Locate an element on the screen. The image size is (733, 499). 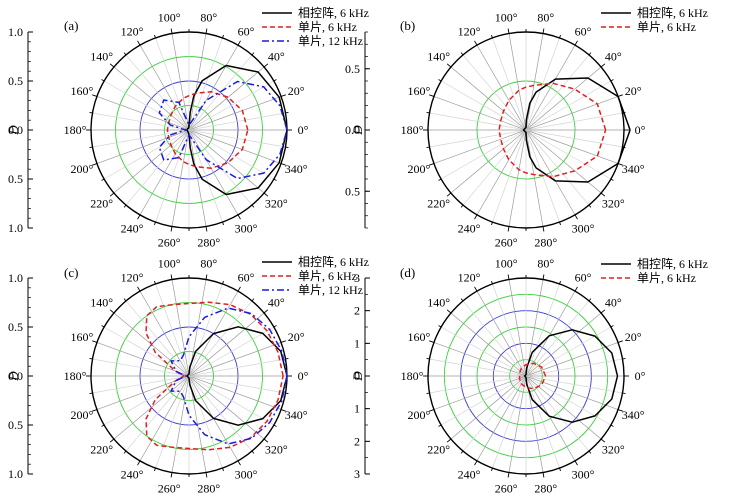
panel-label: (c) is located at coordinates (71, 272).